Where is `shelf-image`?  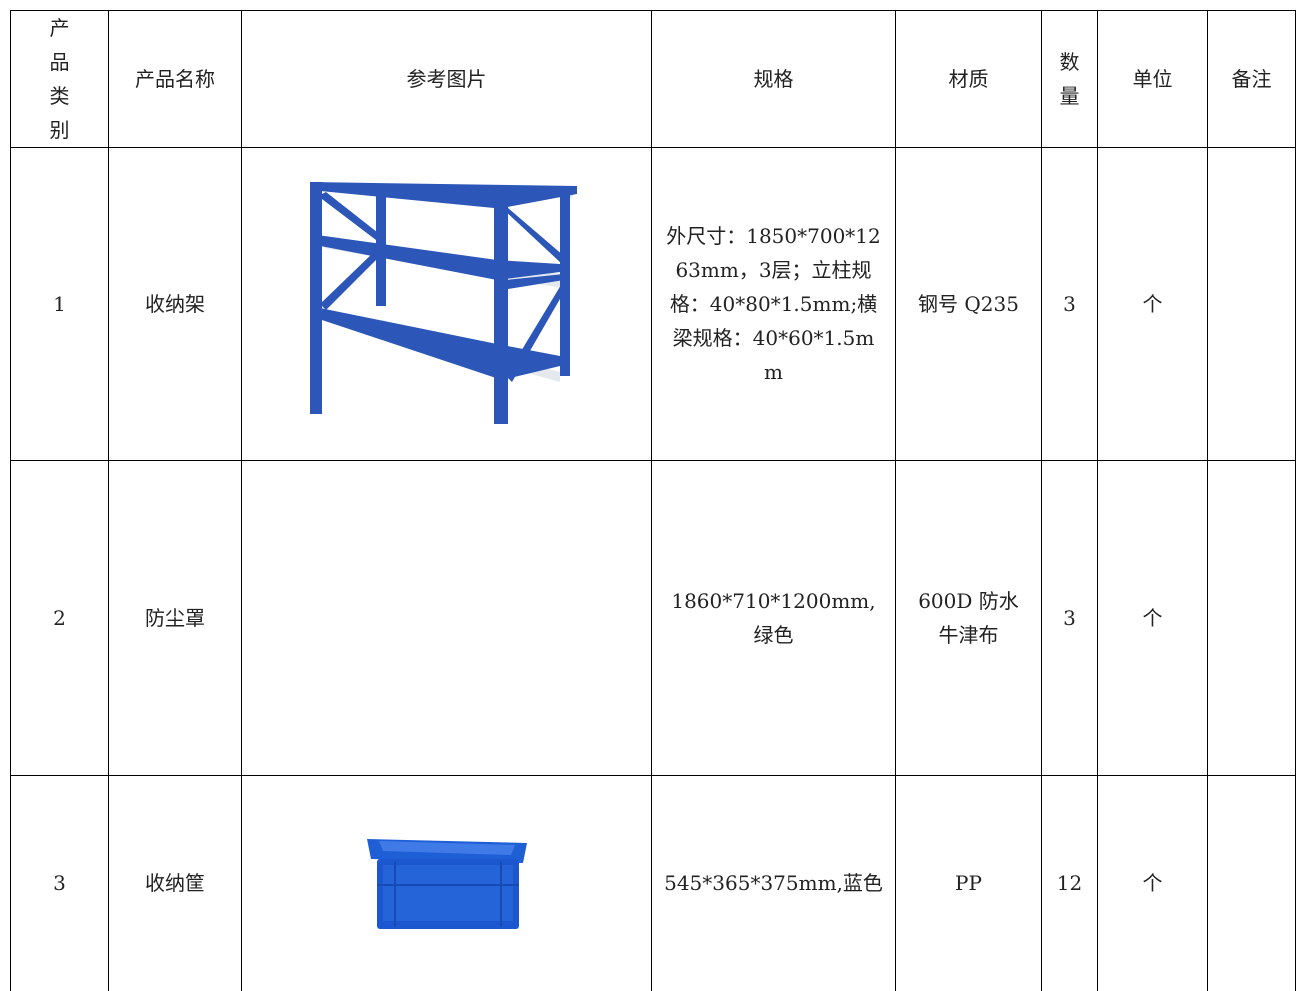 shelf-image is located at coordinates (443, 303).